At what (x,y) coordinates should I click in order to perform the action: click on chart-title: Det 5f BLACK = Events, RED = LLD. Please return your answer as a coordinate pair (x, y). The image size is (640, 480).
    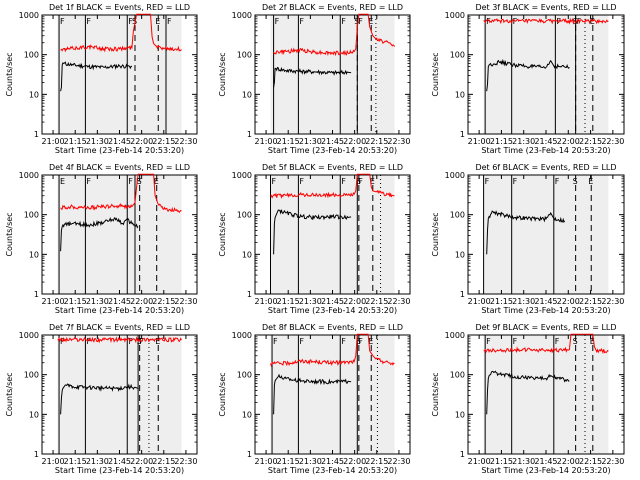
    Looking at the image, I should click on (332, 167).